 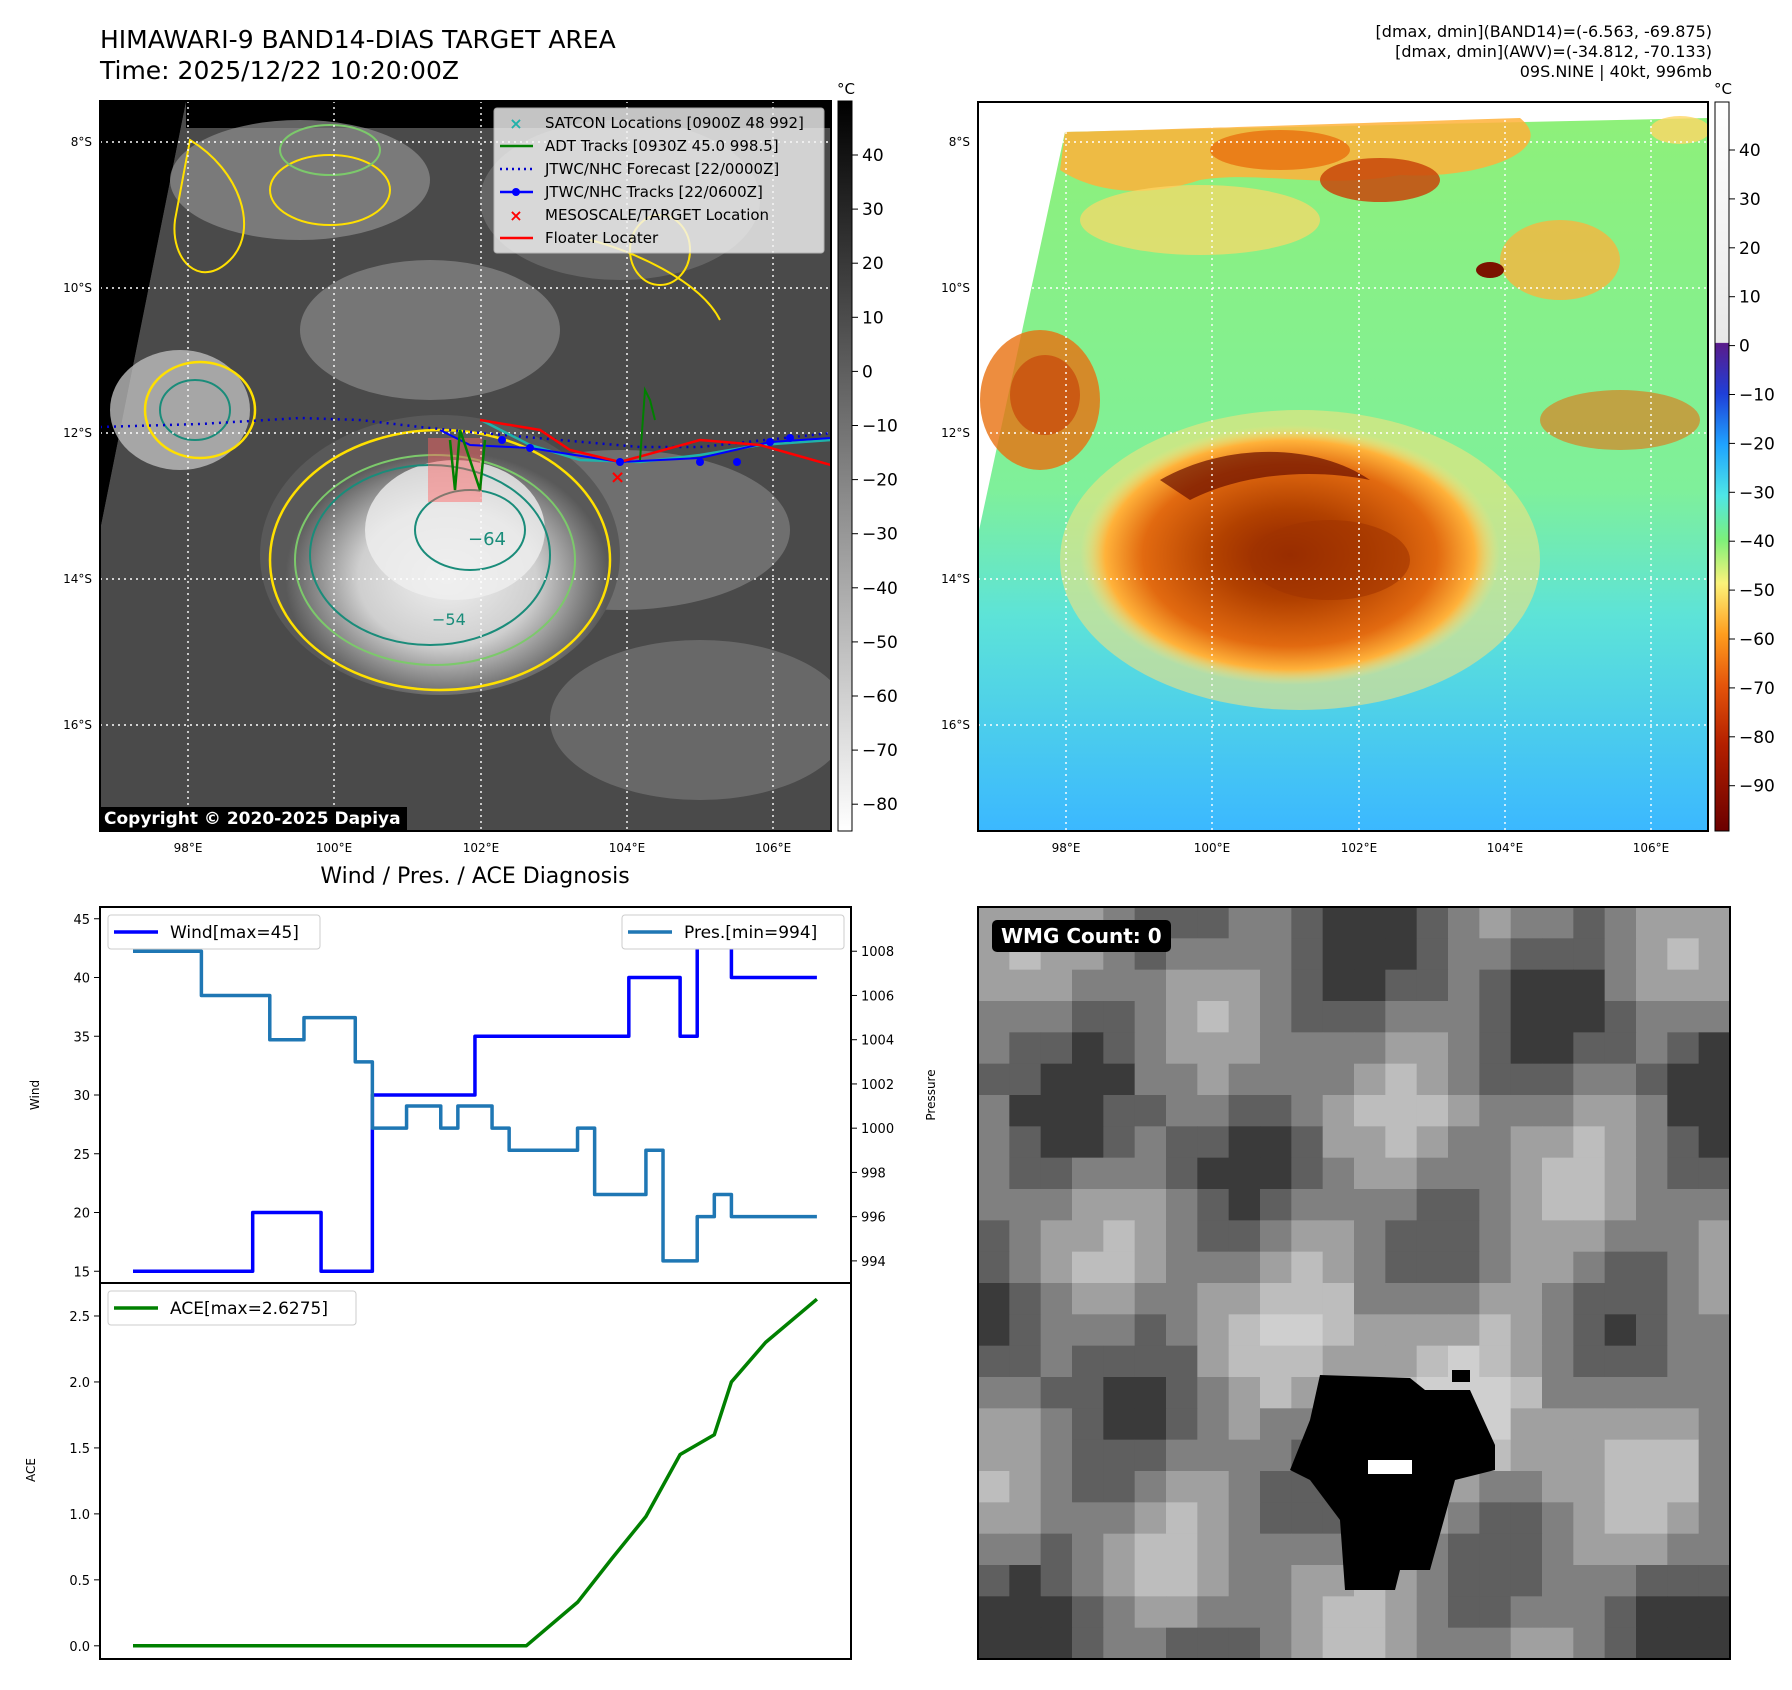 What do you see at coordinates (1615, 71) in the screenshot?
I see `storm-summary: 09S.NINE | 40kt, 996mb` at bounding box center [1615, 71].